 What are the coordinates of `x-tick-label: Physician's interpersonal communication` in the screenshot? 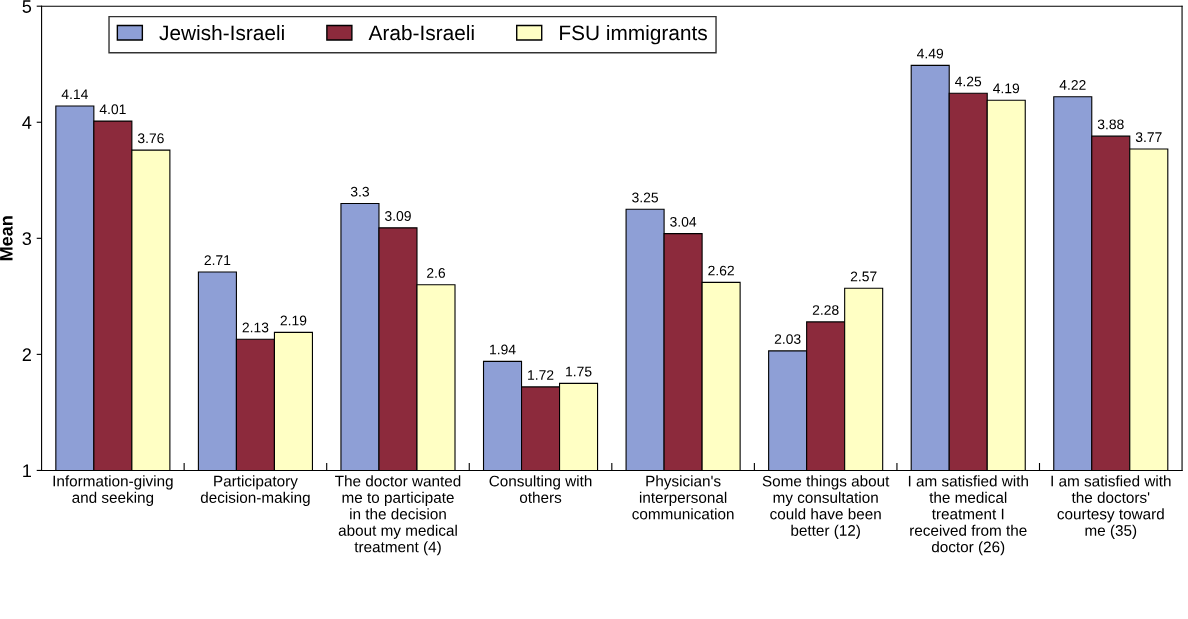 It's located at (683, 497).